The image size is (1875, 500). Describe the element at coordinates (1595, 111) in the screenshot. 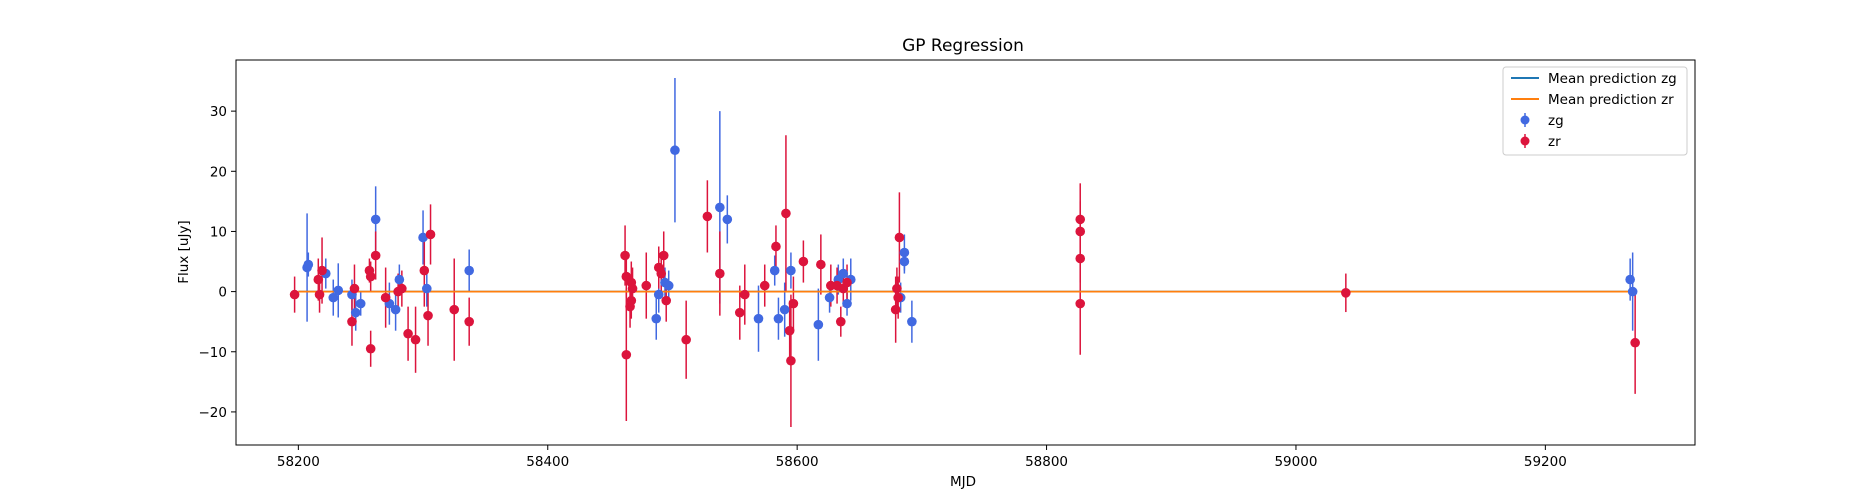

I see `legend-frame` at that location.